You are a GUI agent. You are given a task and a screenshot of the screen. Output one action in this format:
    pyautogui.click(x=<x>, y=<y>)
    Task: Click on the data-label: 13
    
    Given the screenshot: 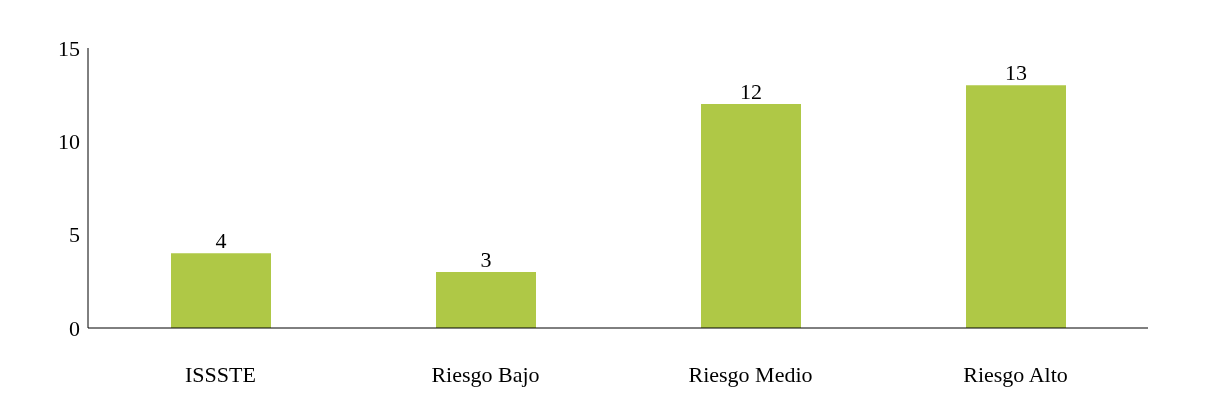 What is the action you would take?
    pyautogui.click(x=1016, y=73)
    